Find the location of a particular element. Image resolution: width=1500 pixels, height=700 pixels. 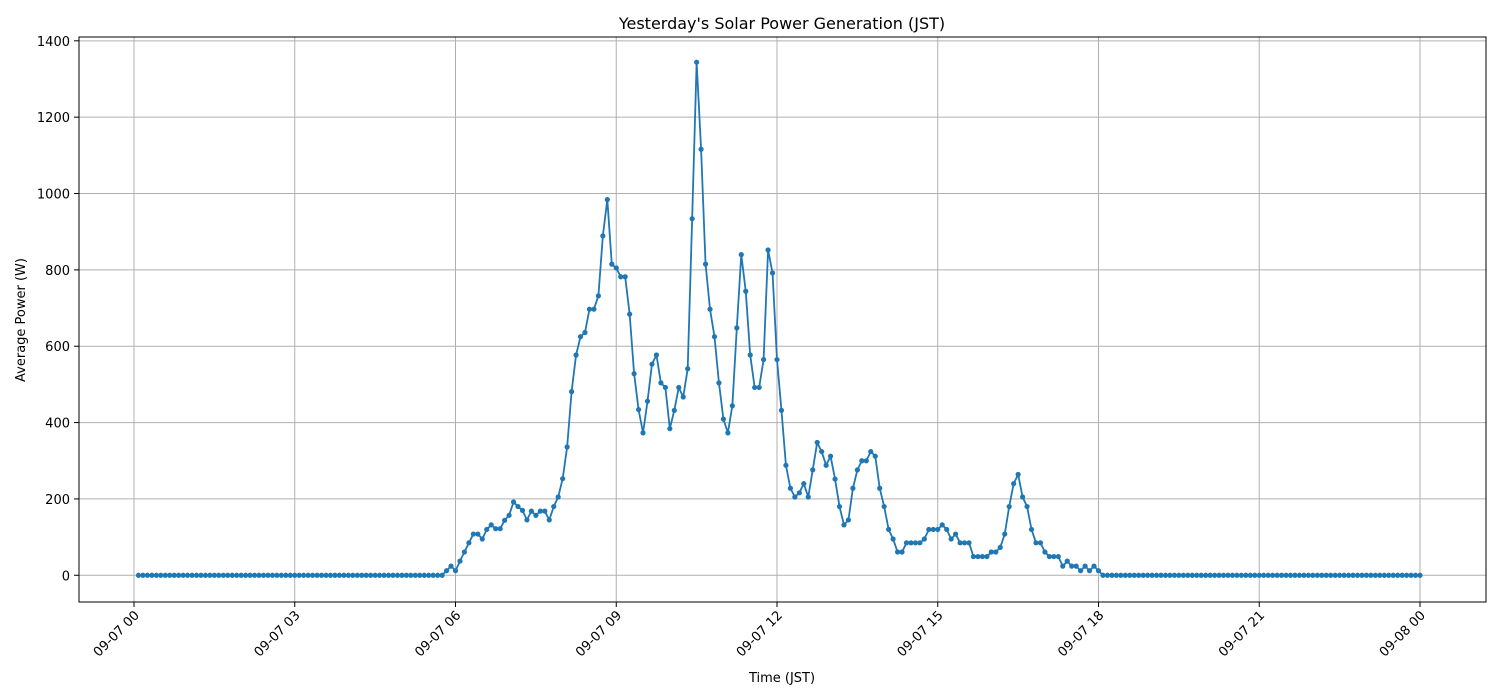

x-tick-label: 09-07 09 is located at coordinates (599, 634).